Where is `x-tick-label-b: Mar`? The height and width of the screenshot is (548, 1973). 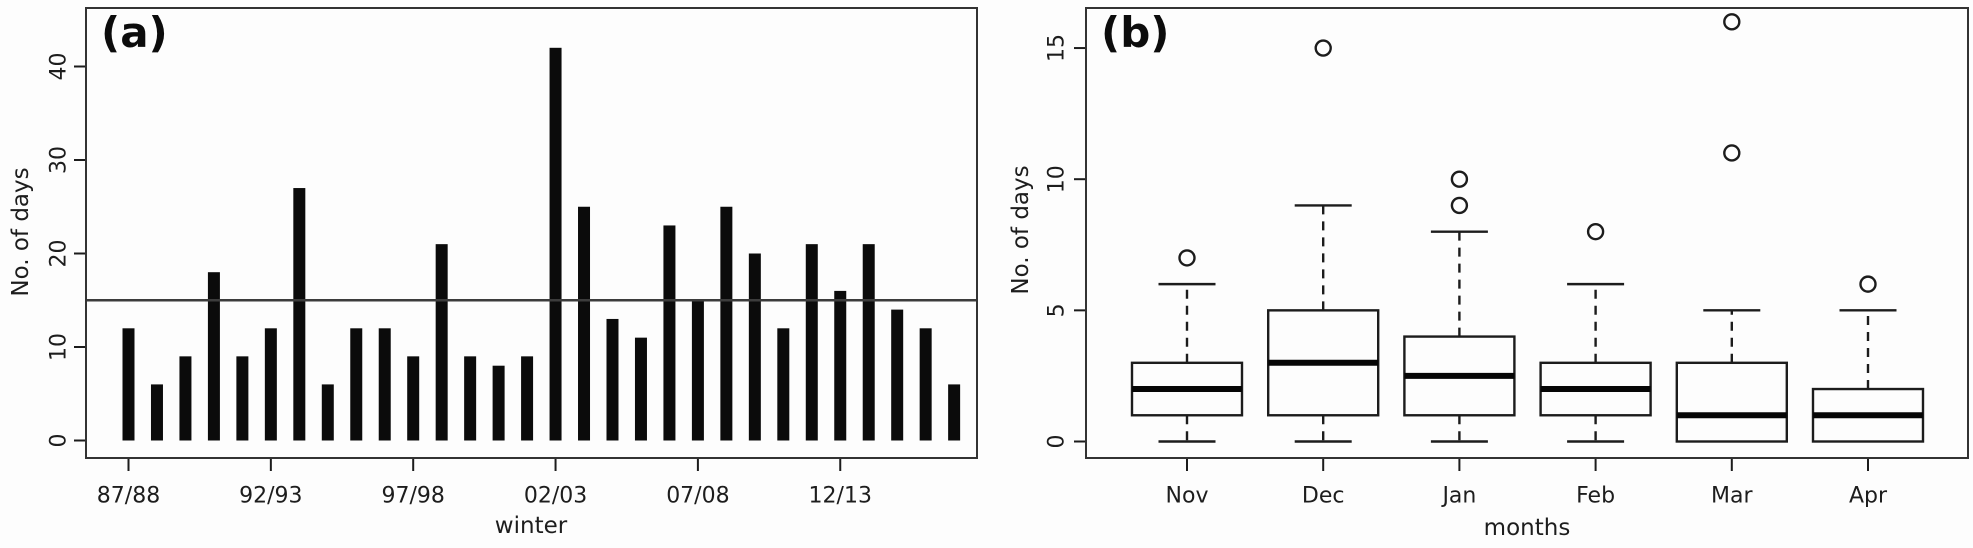
x-tick-label-b: Mar is located at coordinates (1732, 496).